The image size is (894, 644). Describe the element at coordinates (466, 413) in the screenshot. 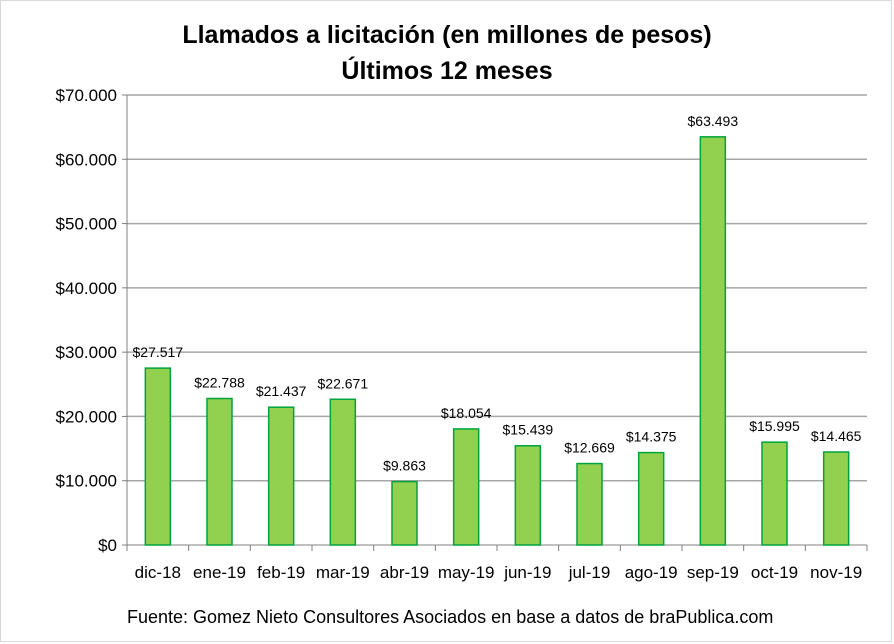

I see `data-label-may-19: $18.054` at that location.